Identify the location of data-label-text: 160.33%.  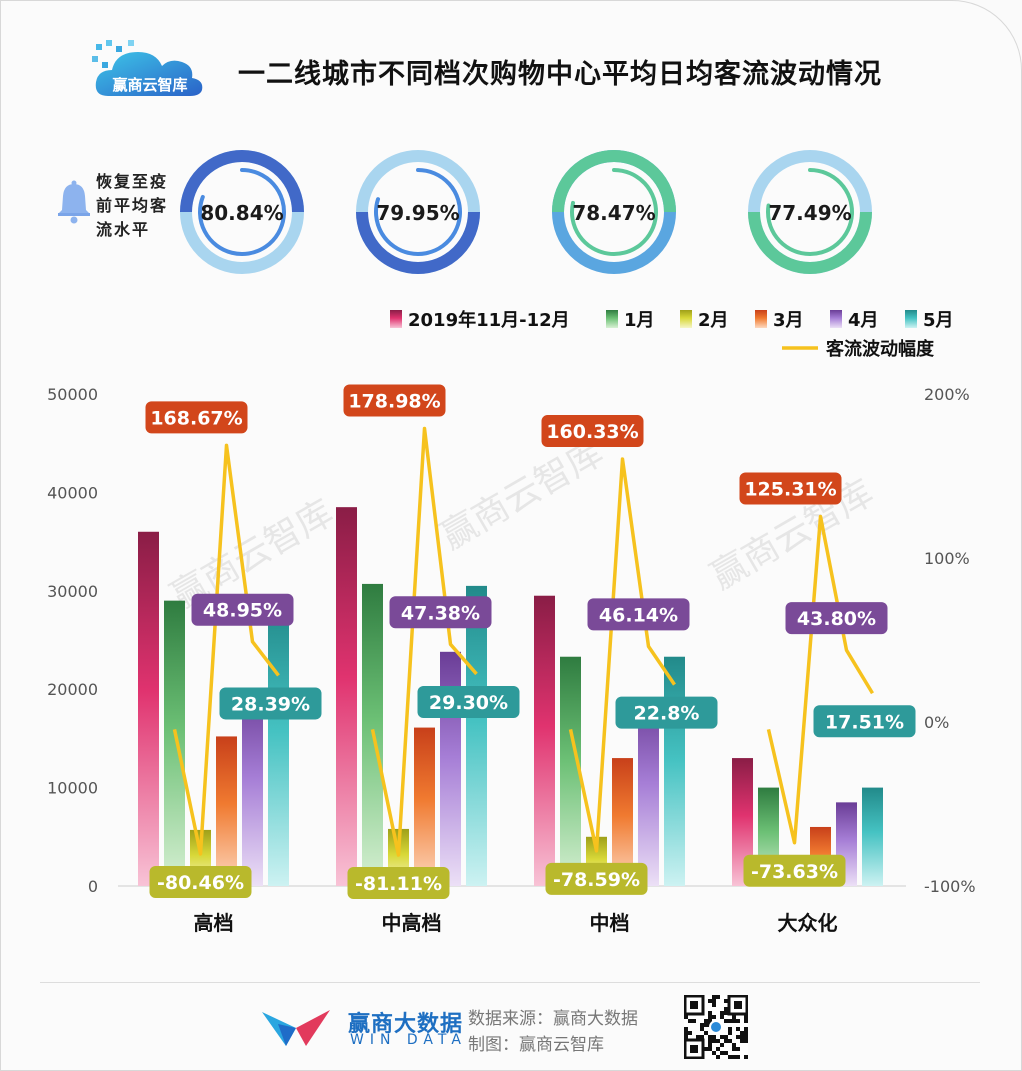
(592, 432).